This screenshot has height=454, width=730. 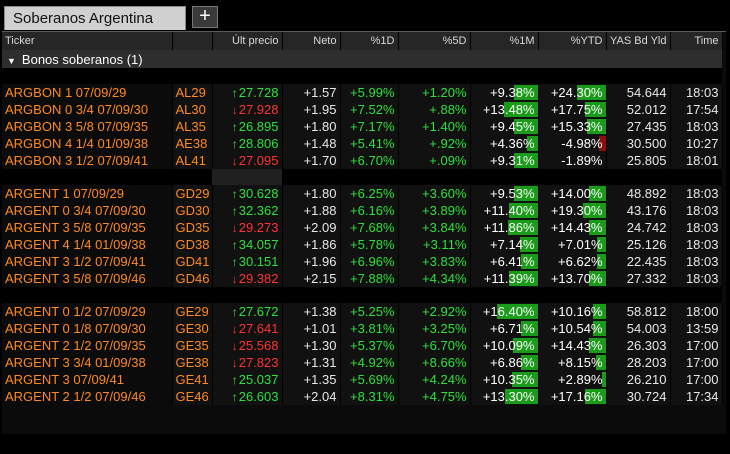 I want to click on collapse-toggle-icon: ▼, so click(x=11, y=60).